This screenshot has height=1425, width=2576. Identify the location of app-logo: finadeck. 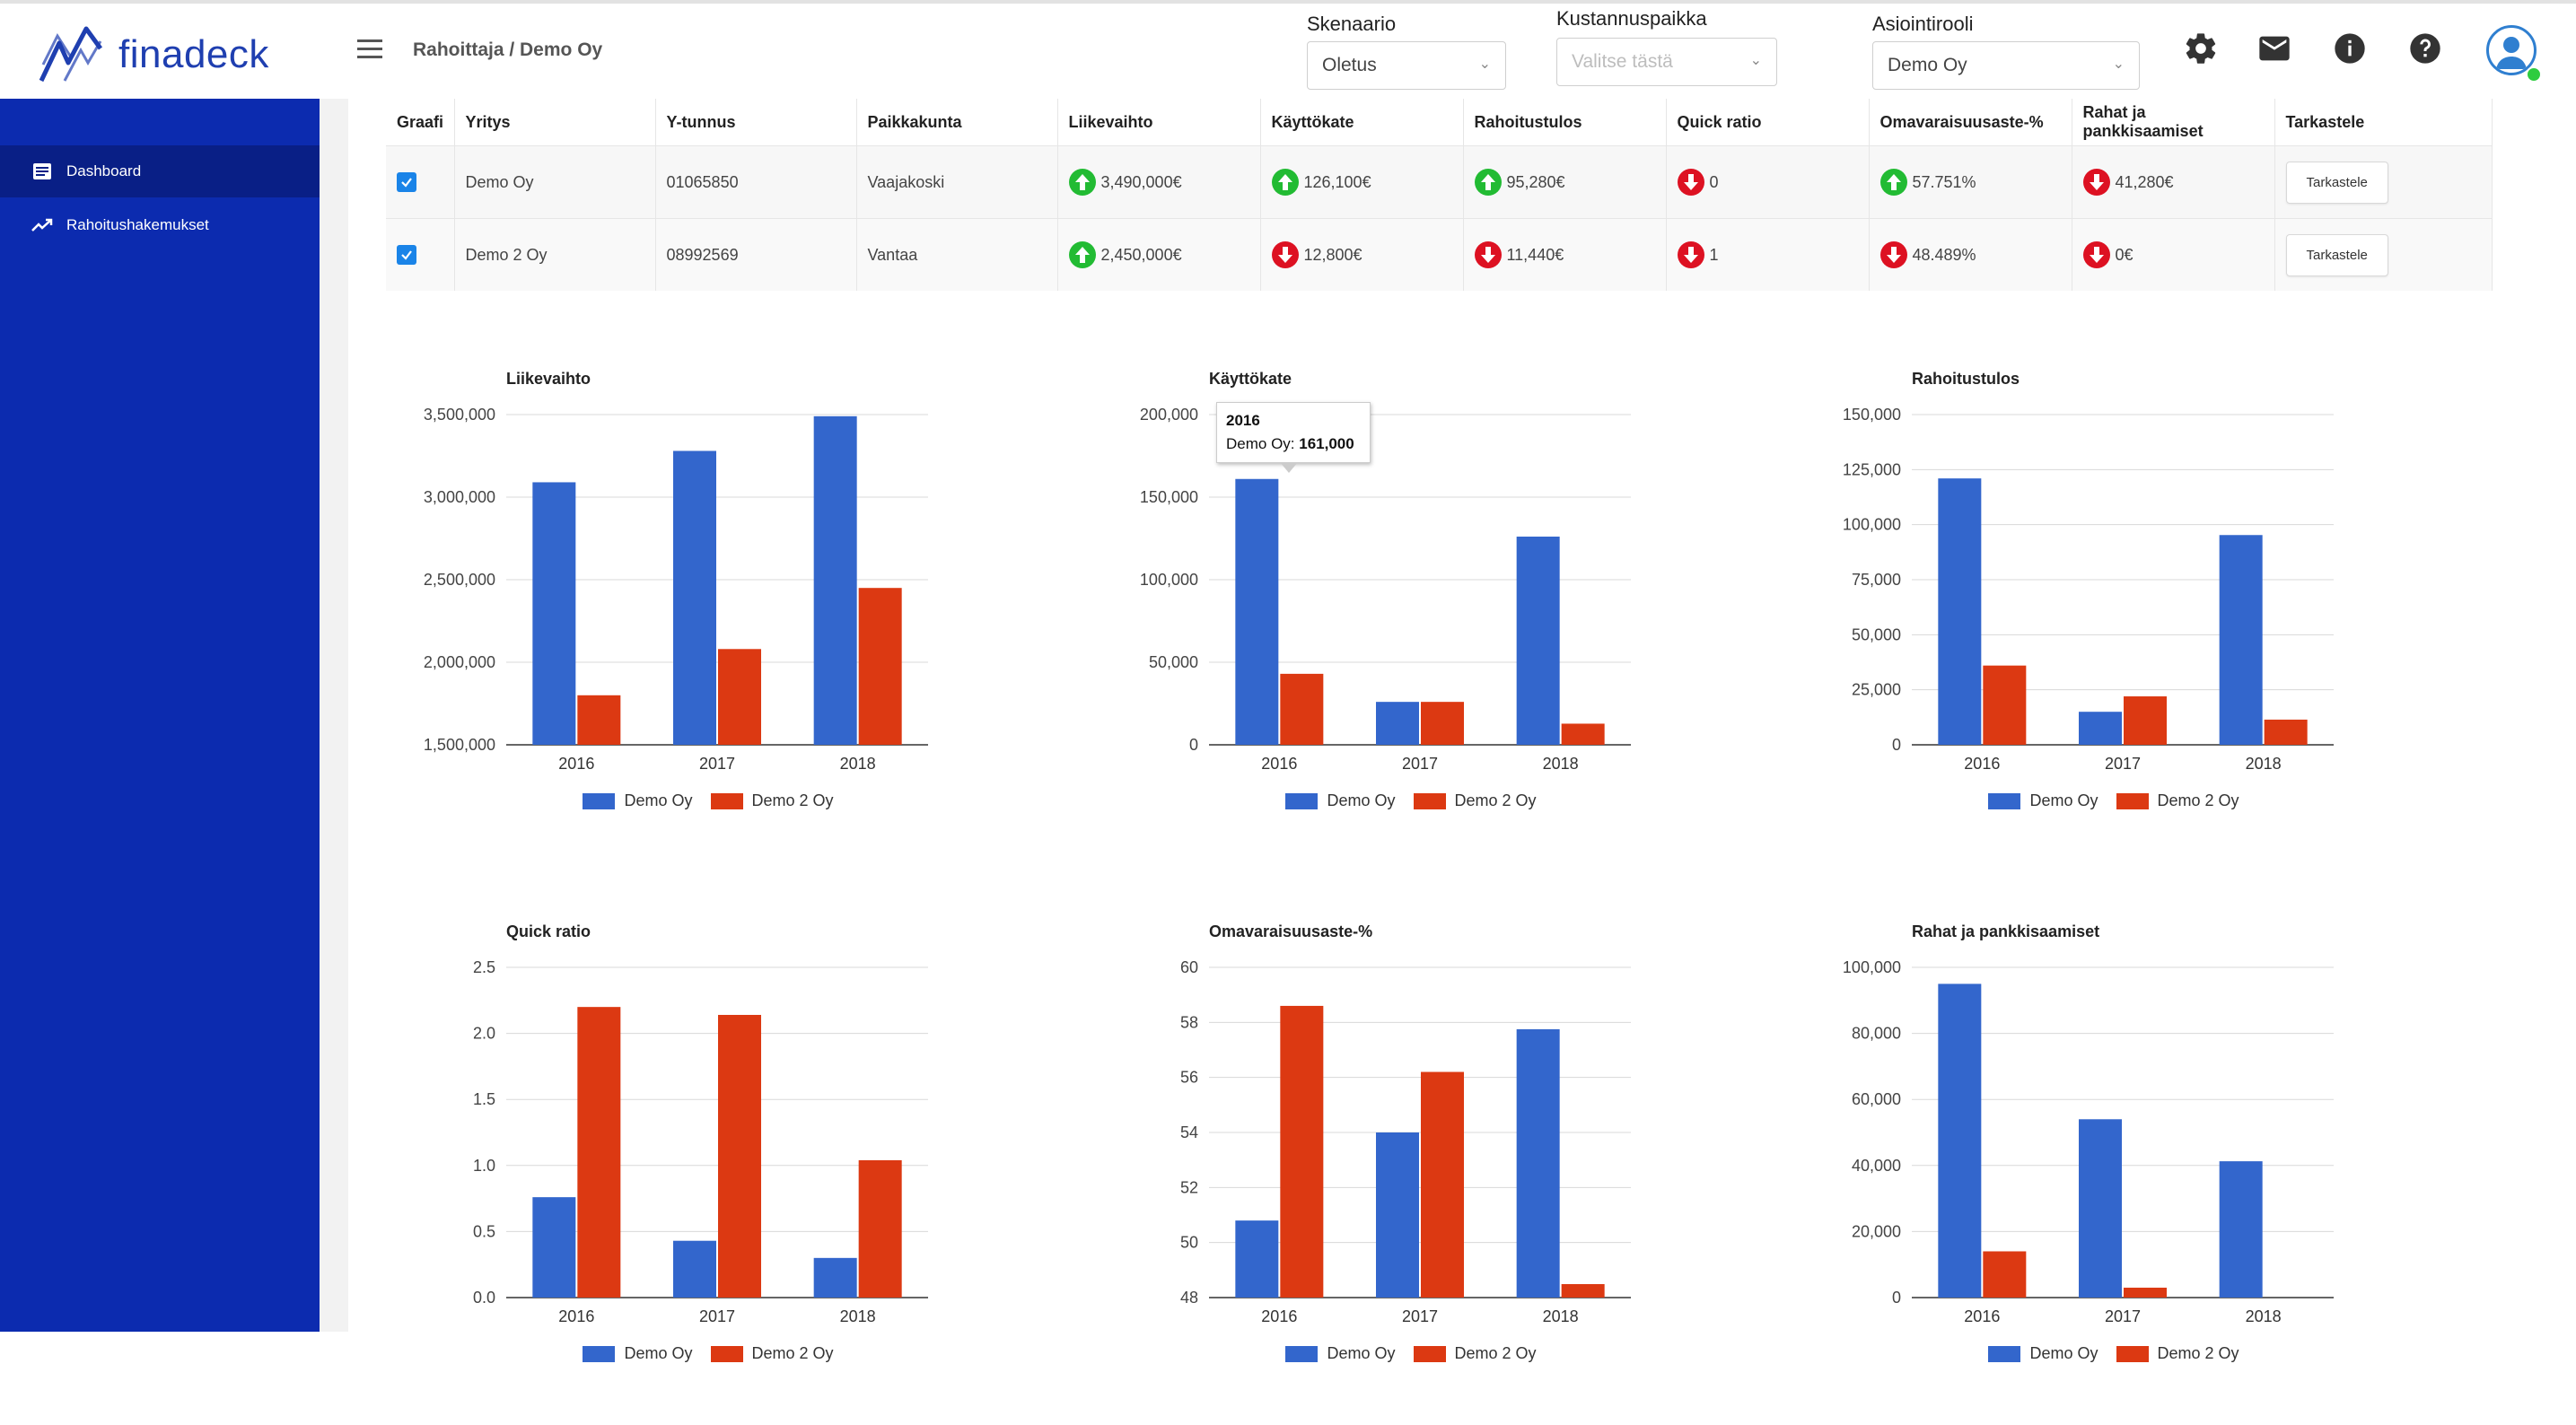
(153, 54).